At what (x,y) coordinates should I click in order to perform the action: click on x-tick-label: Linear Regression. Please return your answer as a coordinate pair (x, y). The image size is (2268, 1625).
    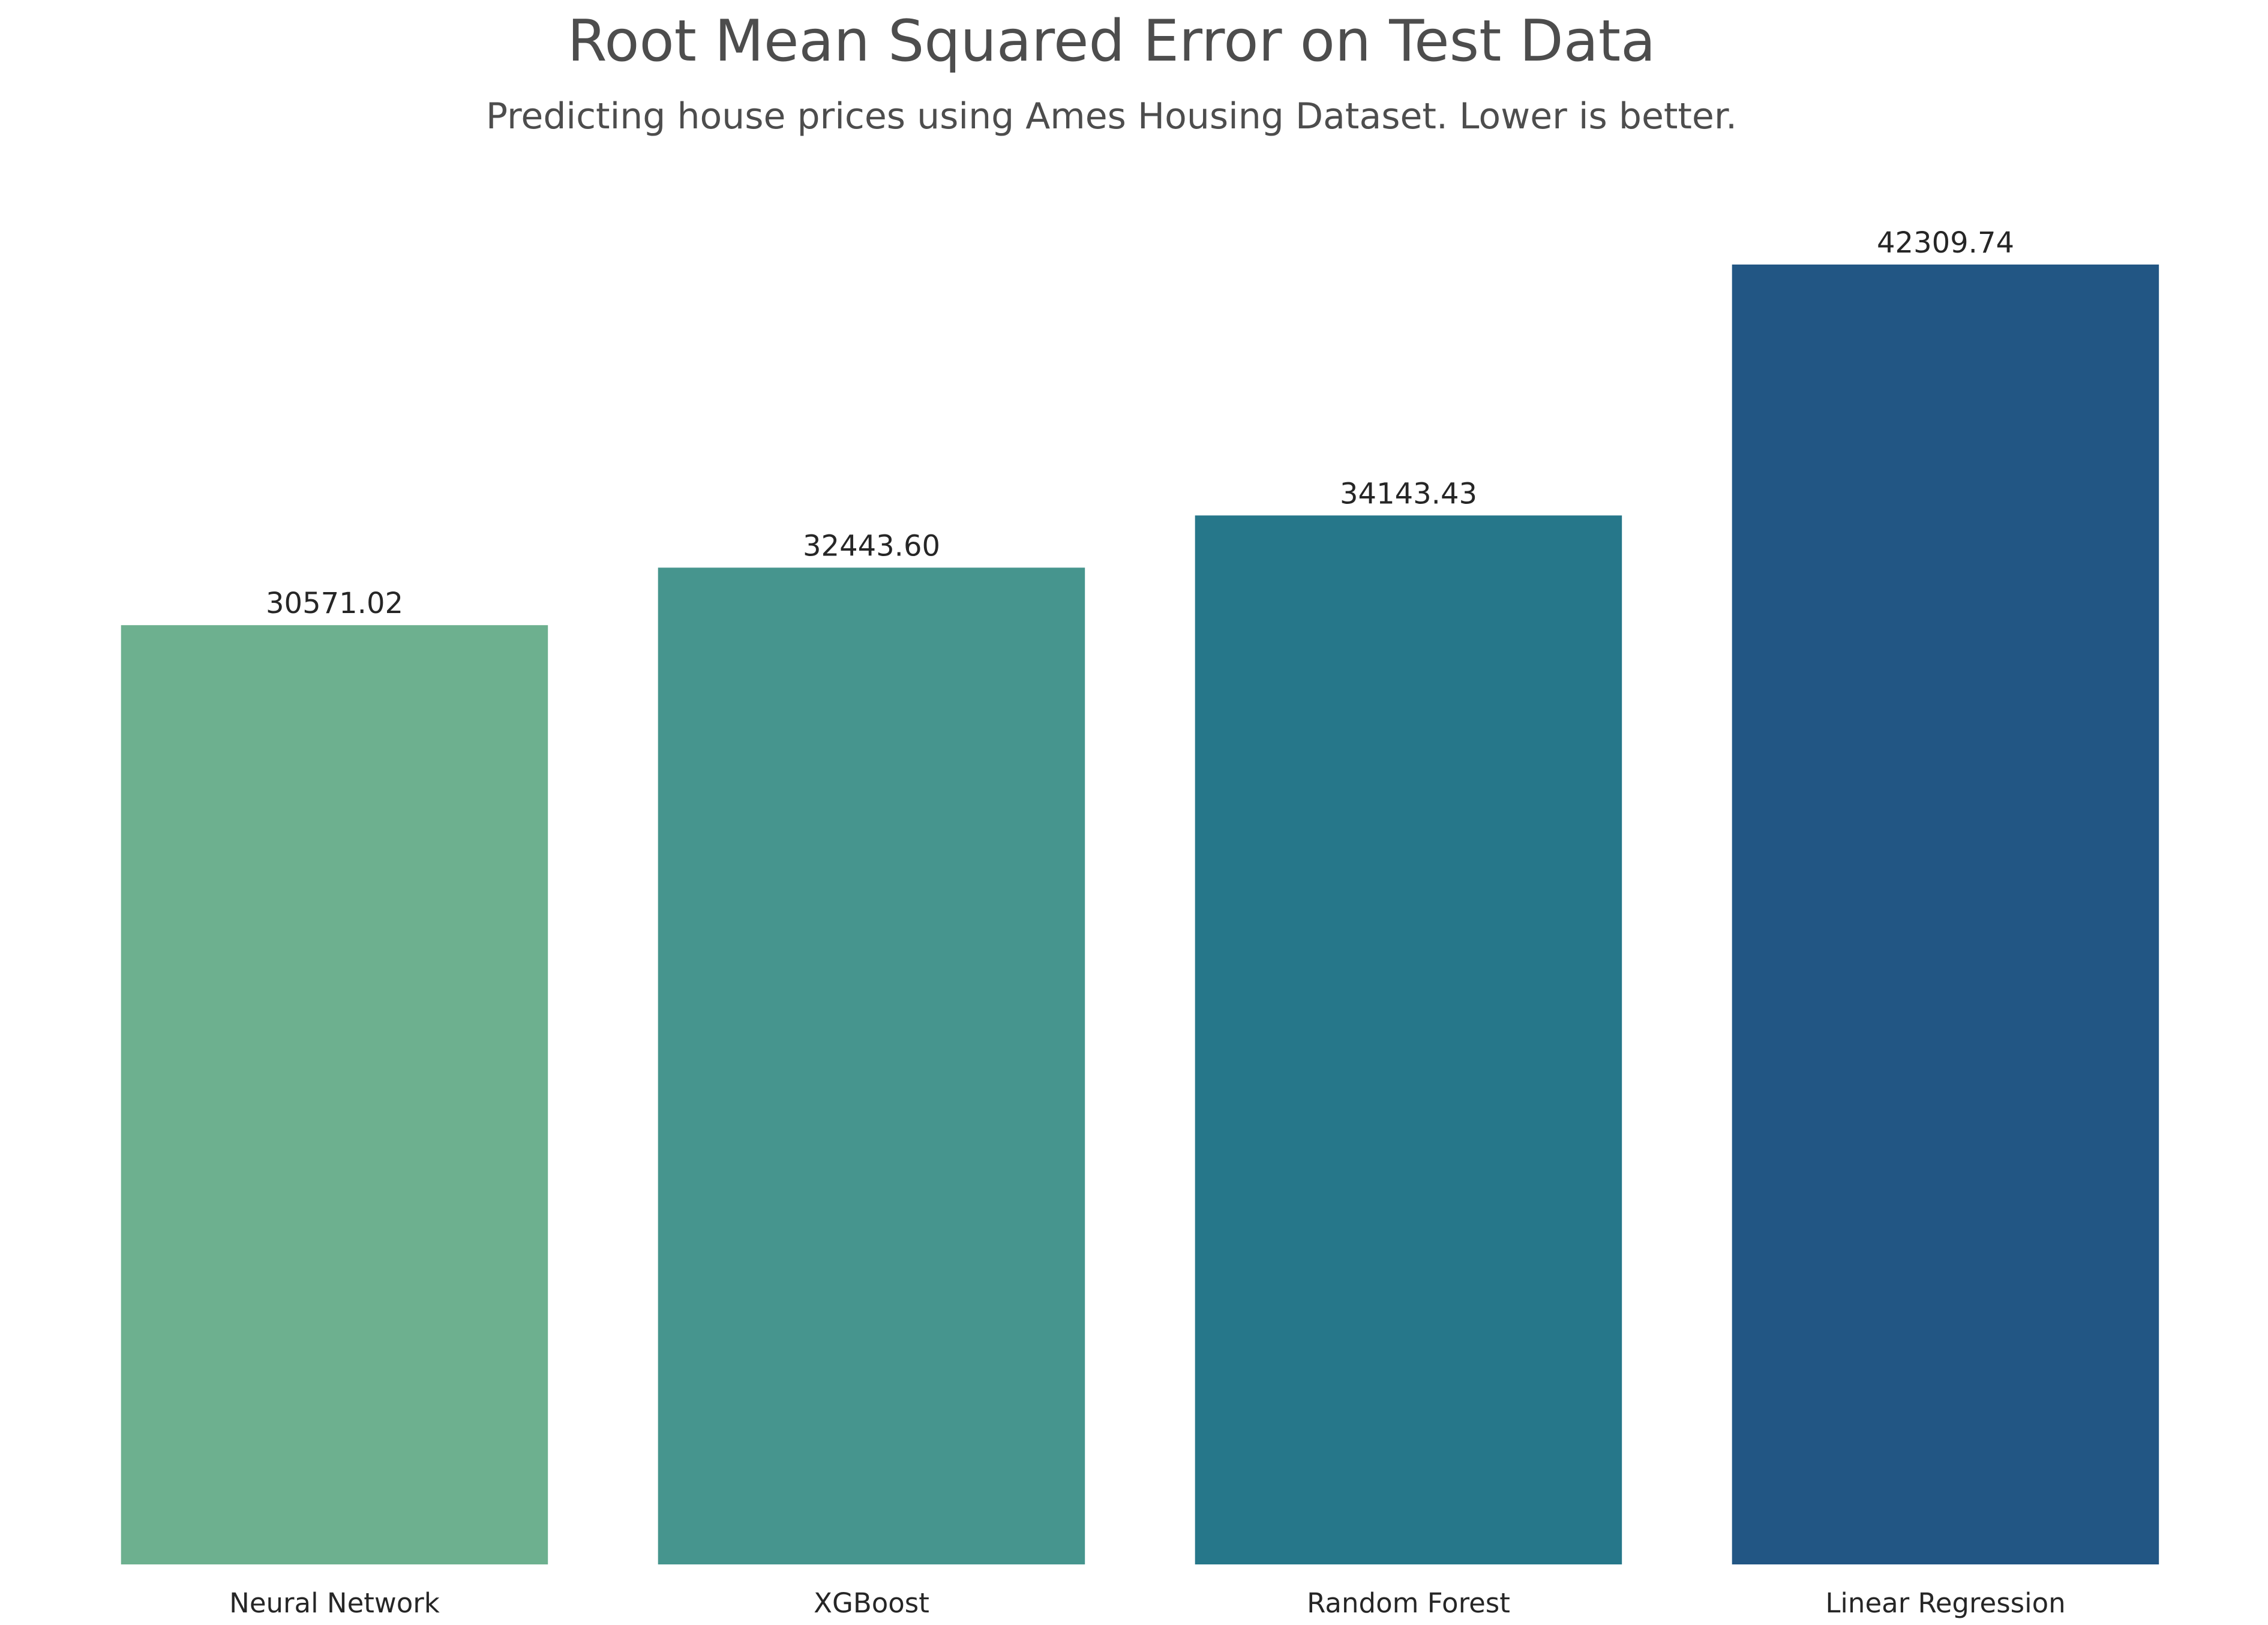
    Looking at the image, I should click on (1945, 1603).